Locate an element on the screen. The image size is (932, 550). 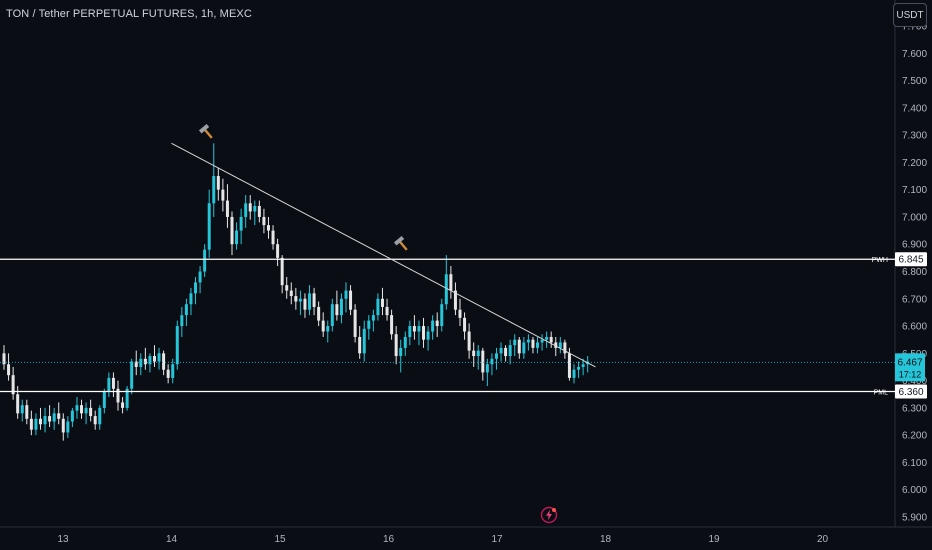
level-label: PML is located at coordinates (881, 393).